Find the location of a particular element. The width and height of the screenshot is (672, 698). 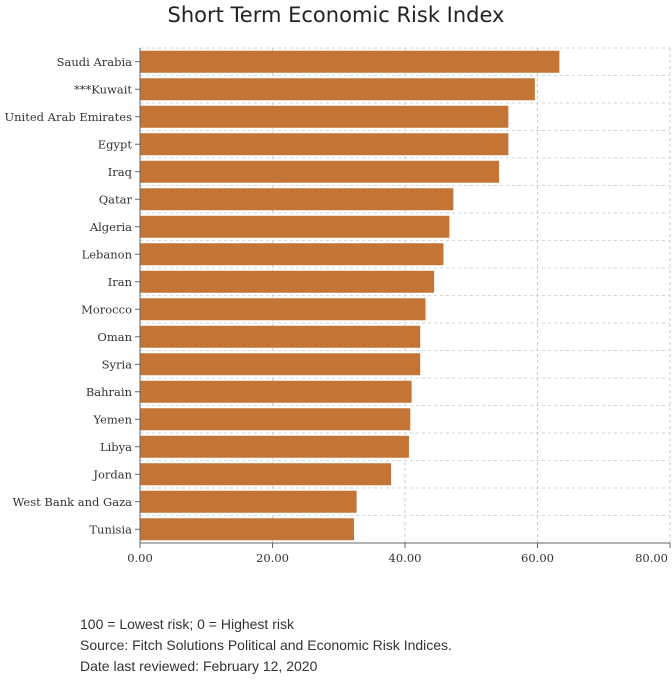

category-label: Tunisia is located at coordinates (110, 529).